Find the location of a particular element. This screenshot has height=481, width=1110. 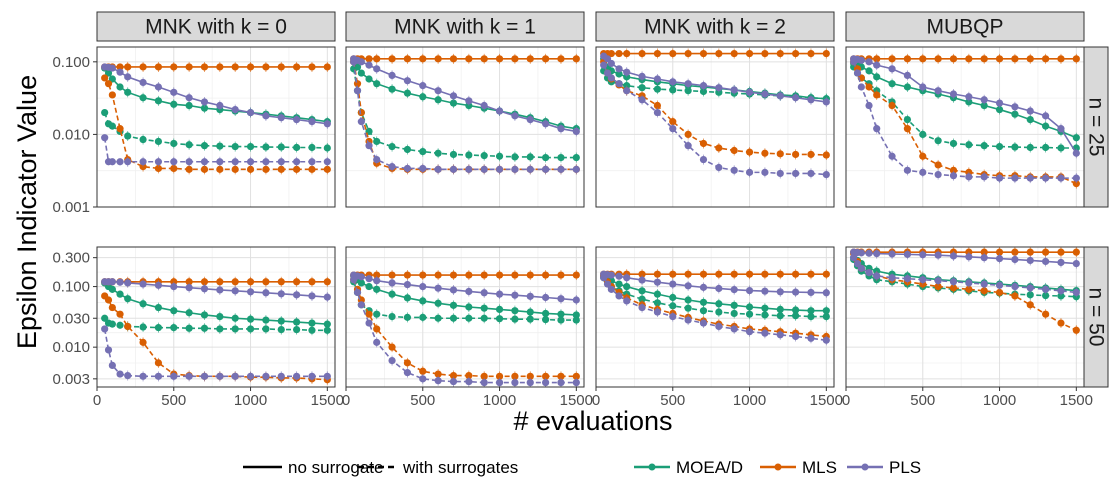

y-tick-label: 0.001 is located at coordinates (71, 207).